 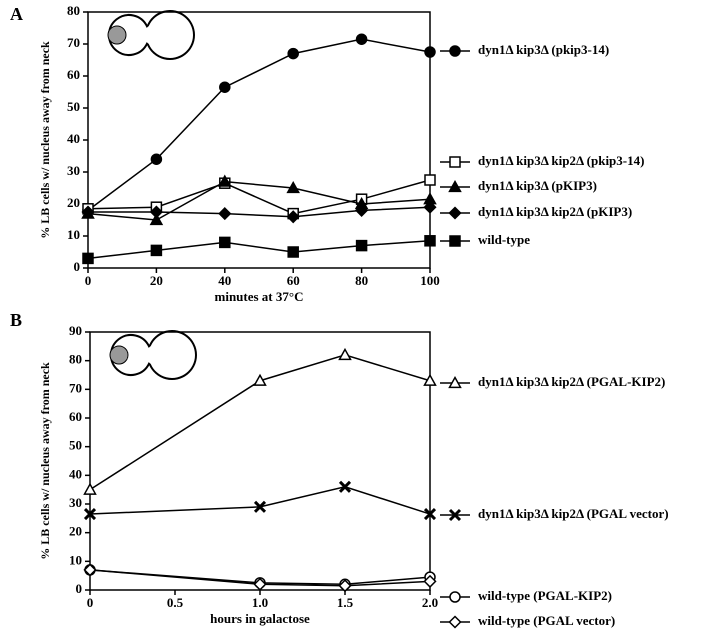 What do you see at coordinates (555, 211) in the screenshot?
I see `legend-label: dyn1Δ kip3Δ kip2Δ (pKIP3)` at bounding box center [555, 211].